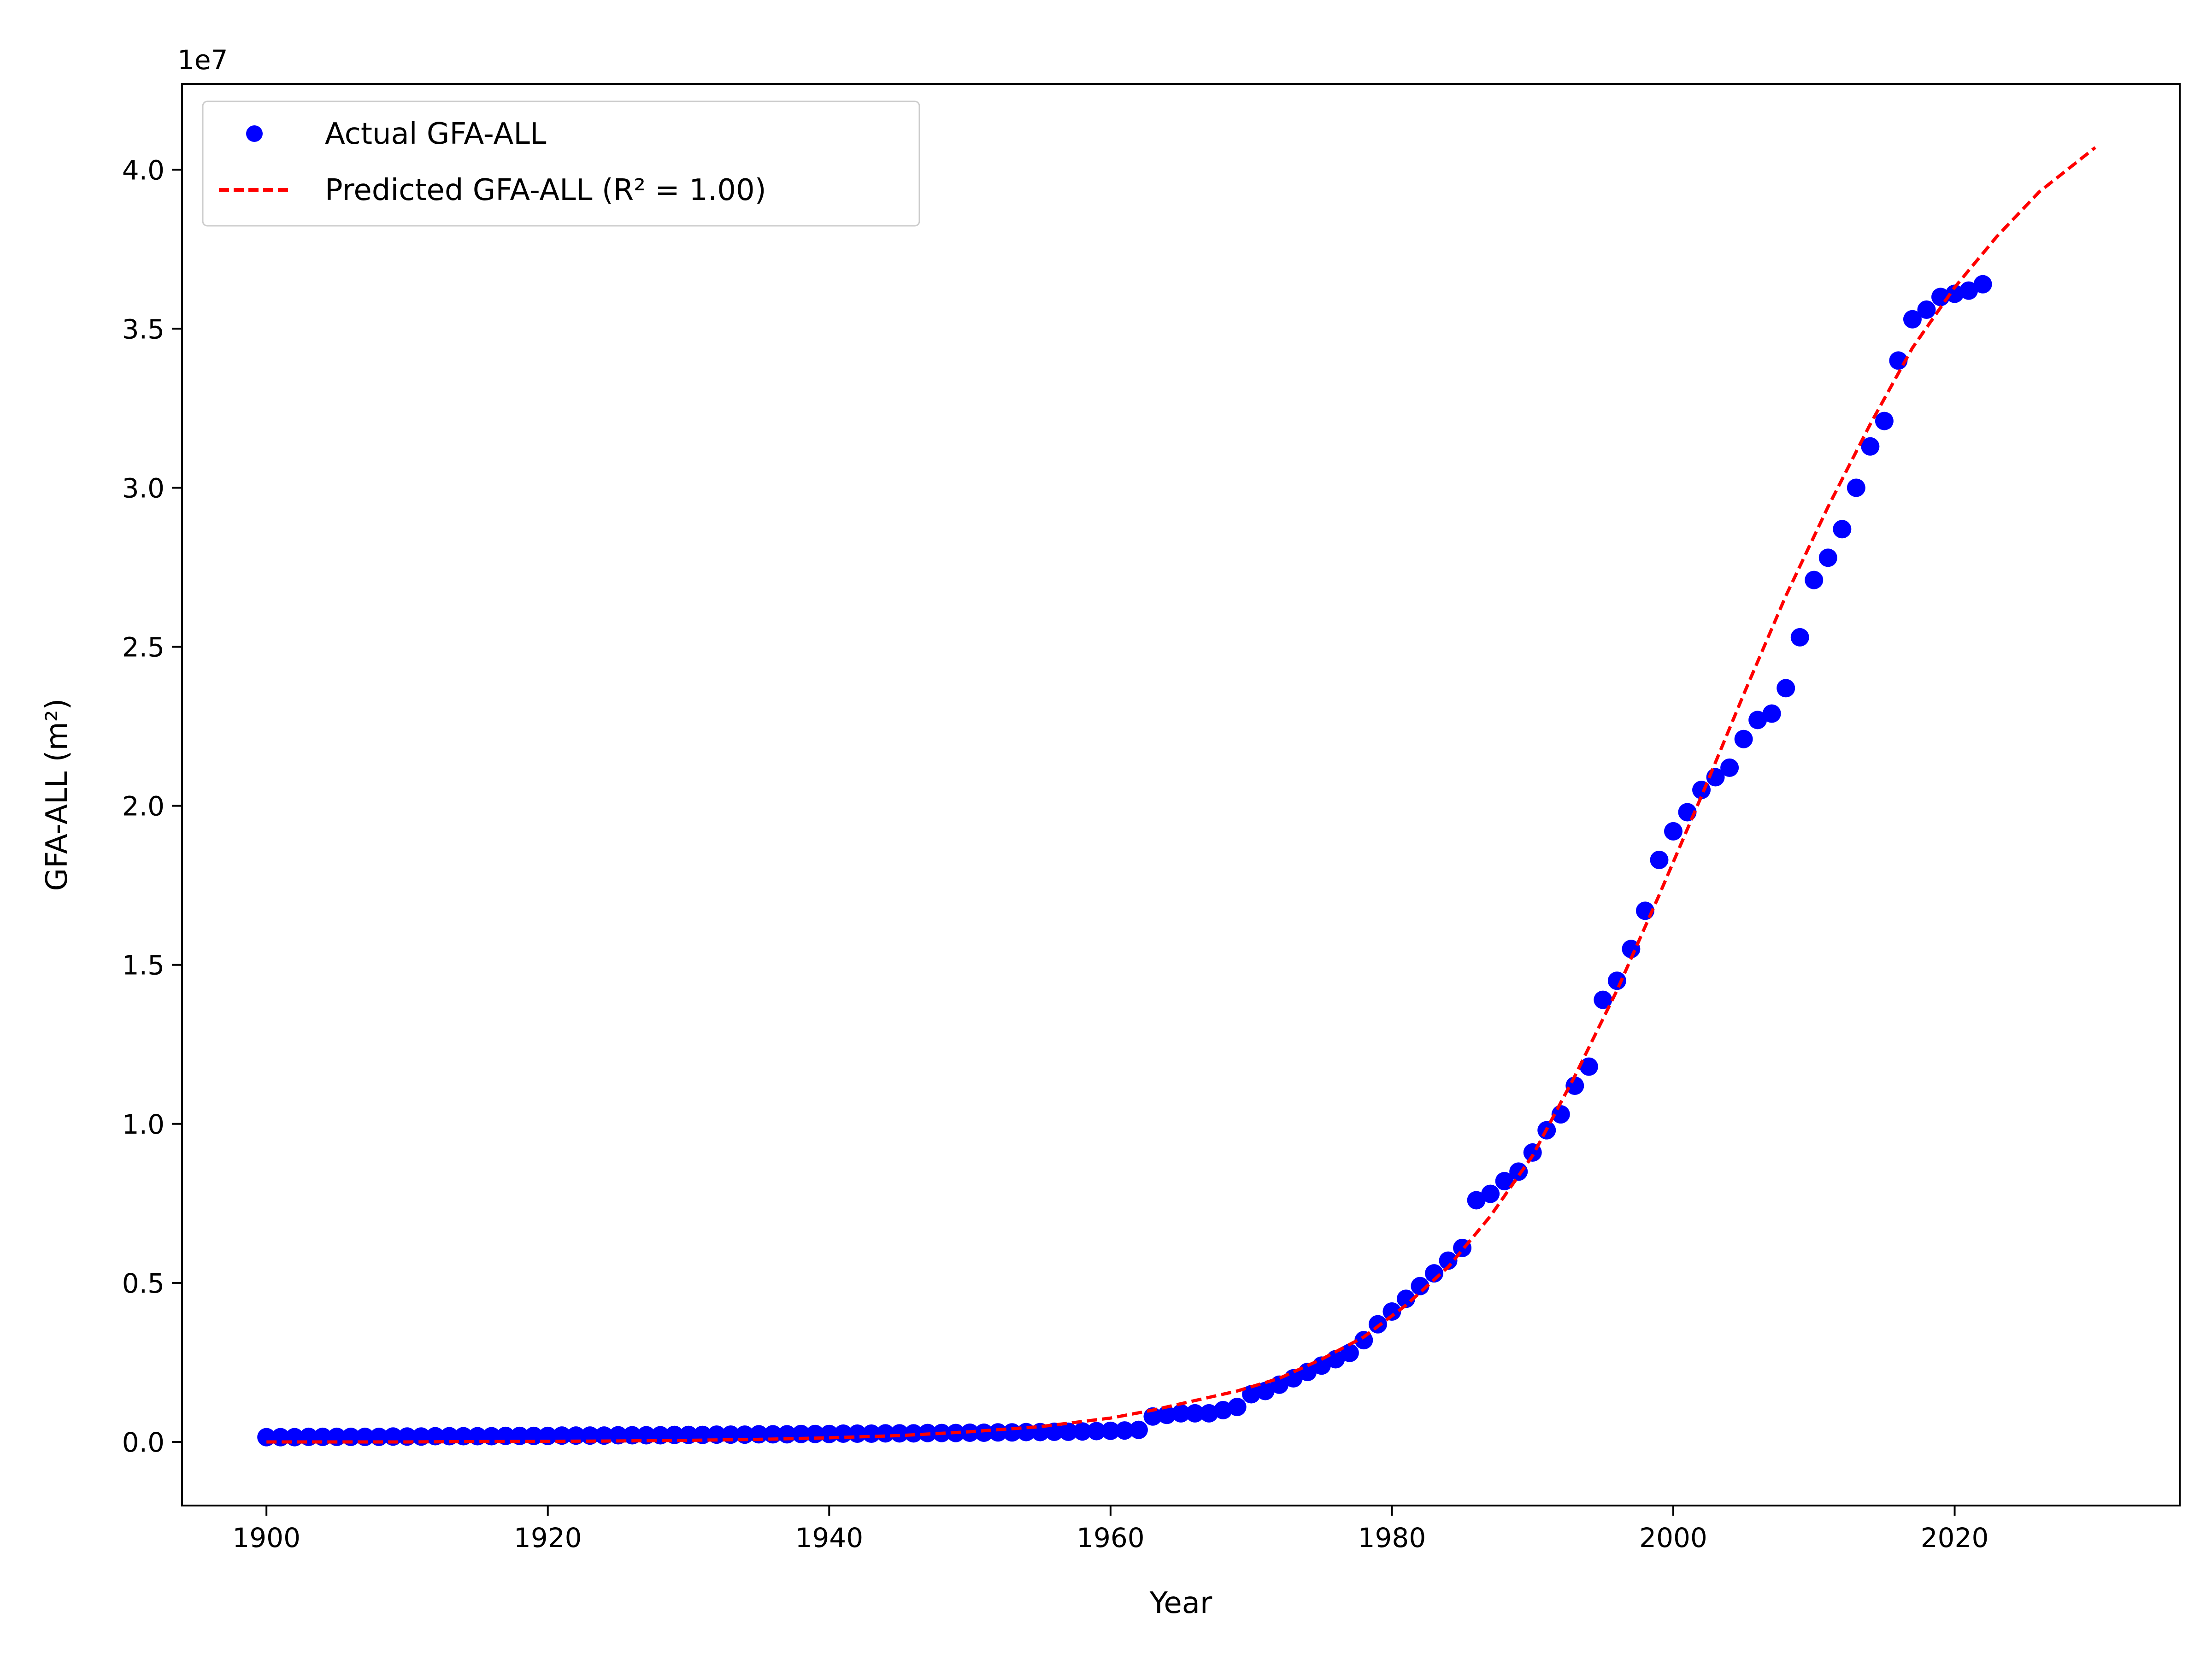  What do you see at coordinates (1673, 1537) in the screenshot?
I see `x-tick-label: 2000` at bounding box center [1673, 1537].